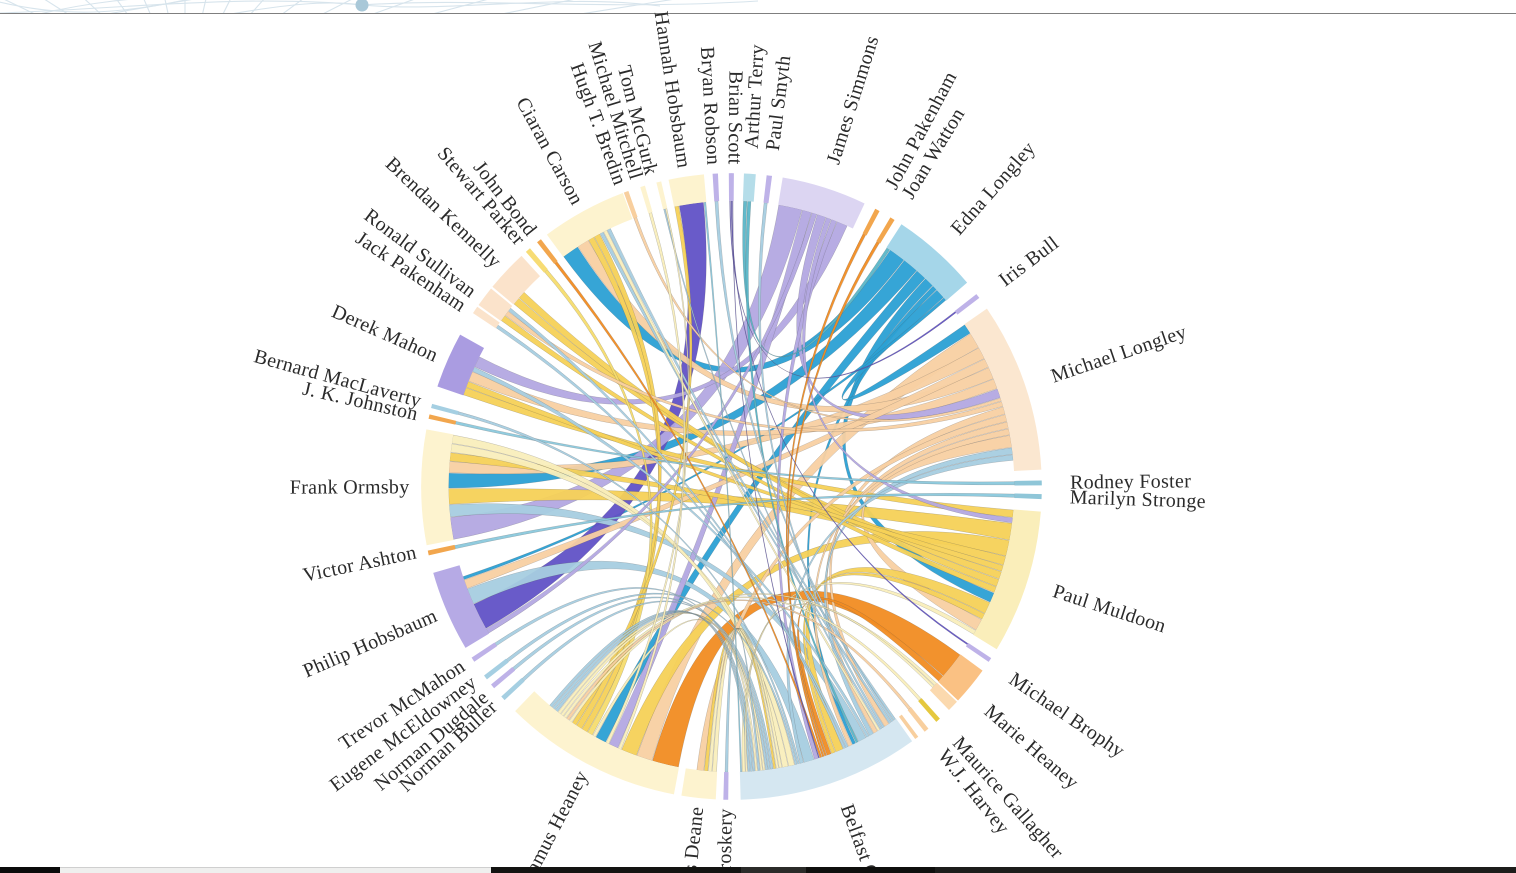 This screenshot has height=873, width=1516. I want to click on svg-text: Bryan Robson, so click(710, 106).